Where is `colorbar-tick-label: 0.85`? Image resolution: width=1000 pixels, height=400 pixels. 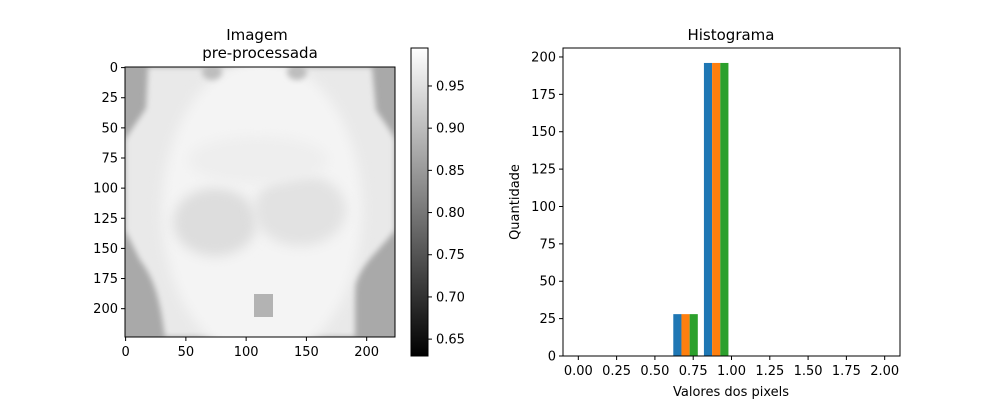
colorbar-tick-label: 0.85 is located at coordinates (450, 171).